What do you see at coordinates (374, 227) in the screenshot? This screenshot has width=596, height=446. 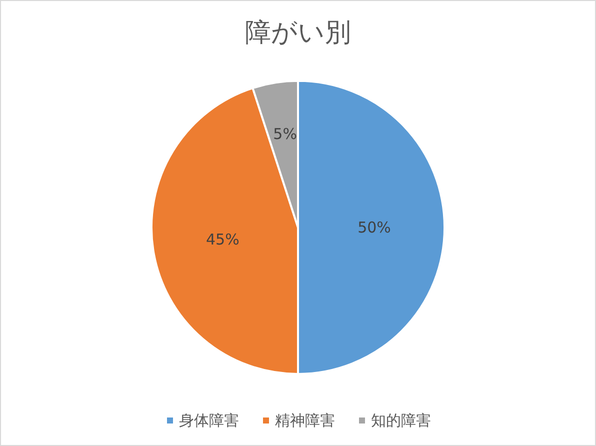 I see `data-label: 50%` at bounding box center [374, 227].